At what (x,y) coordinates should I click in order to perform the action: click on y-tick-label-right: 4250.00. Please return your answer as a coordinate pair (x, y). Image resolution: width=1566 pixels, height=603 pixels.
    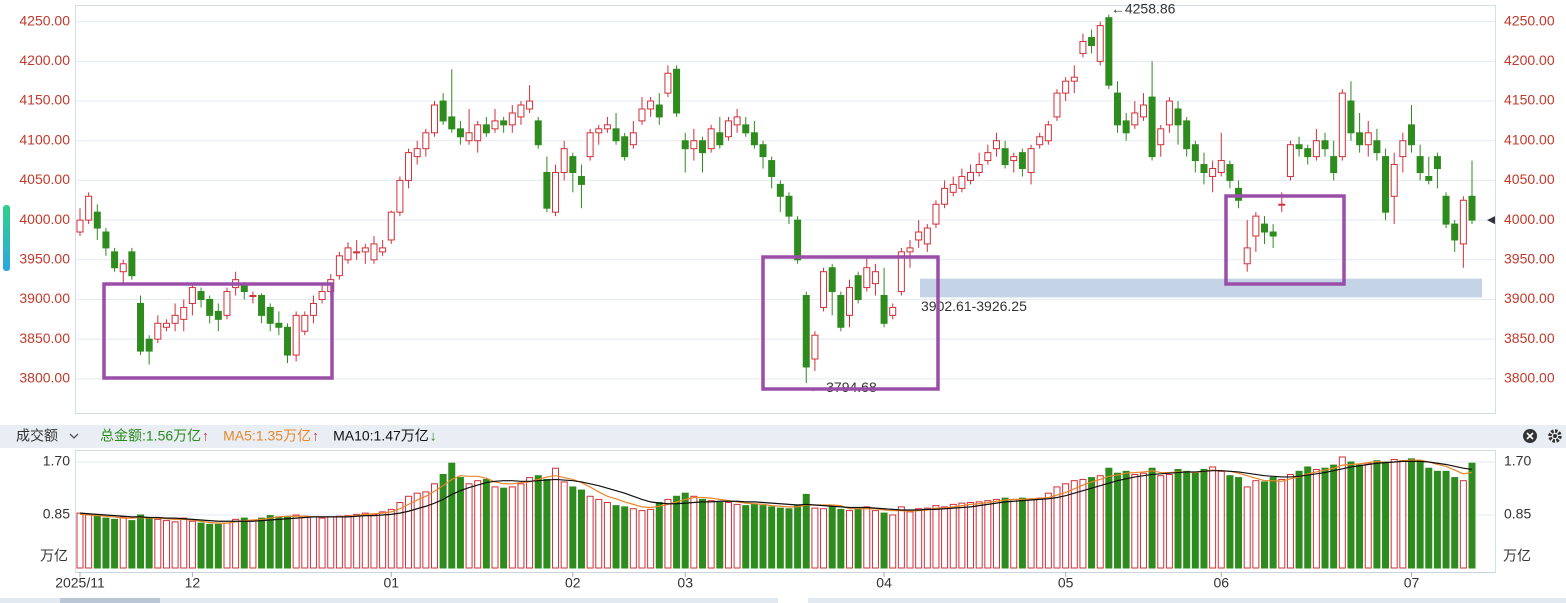
    Looking at the image, I should click on (1529, 20).